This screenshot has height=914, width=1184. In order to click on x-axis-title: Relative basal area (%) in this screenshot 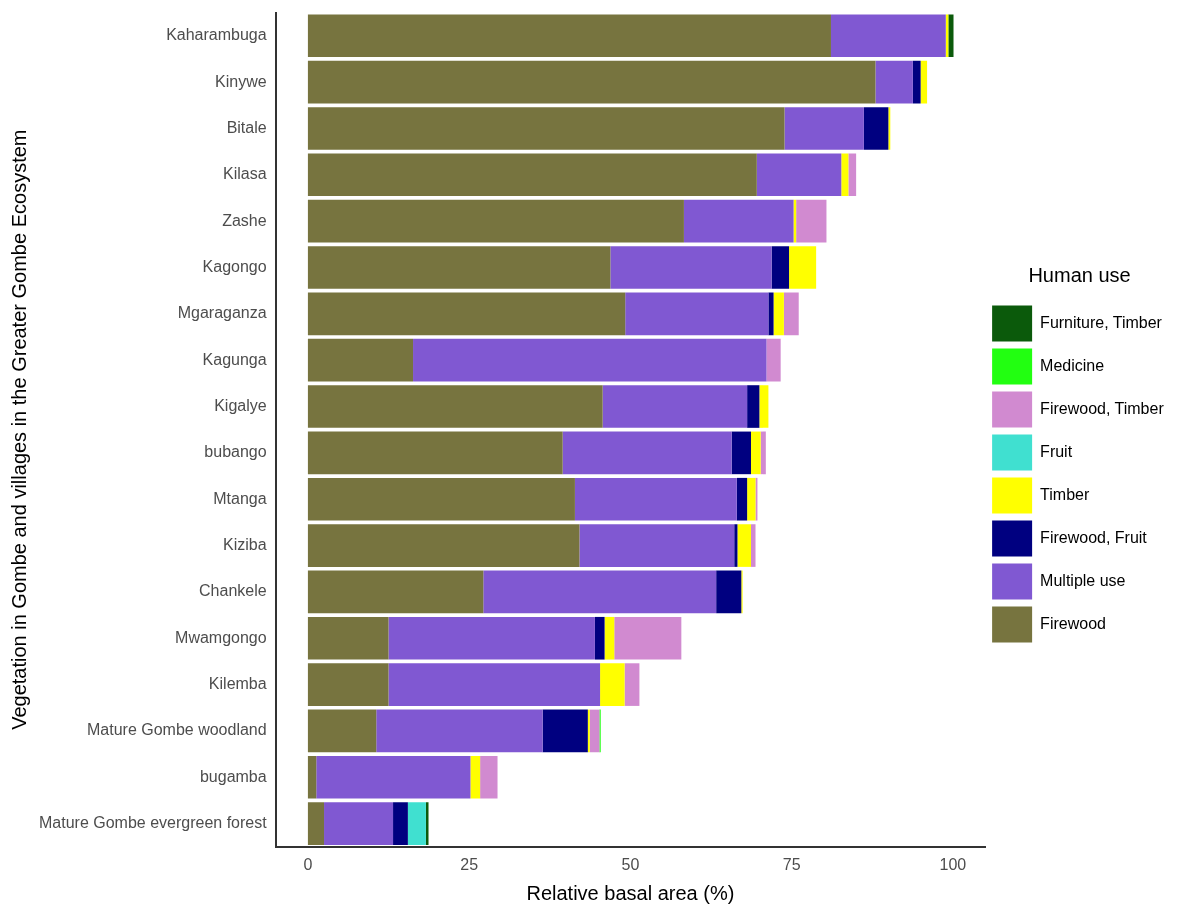, I will do `click(630, 892)`.